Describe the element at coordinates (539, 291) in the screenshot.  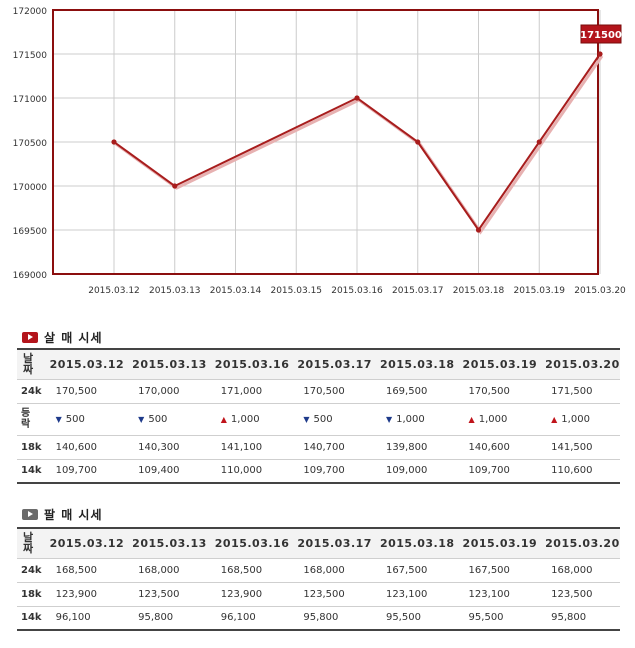
I see `x-tick-label: 2015.03.19` at that location.